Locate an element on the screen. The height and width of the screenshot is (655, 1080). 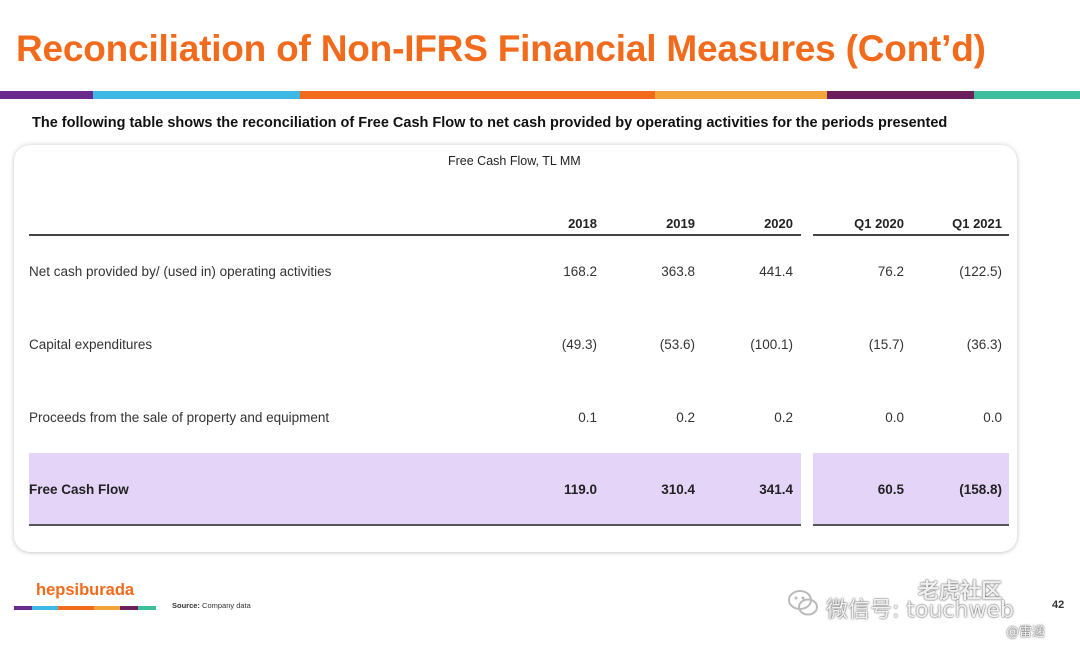
table-cell: (100.1) is located at coordinates (771, 344).